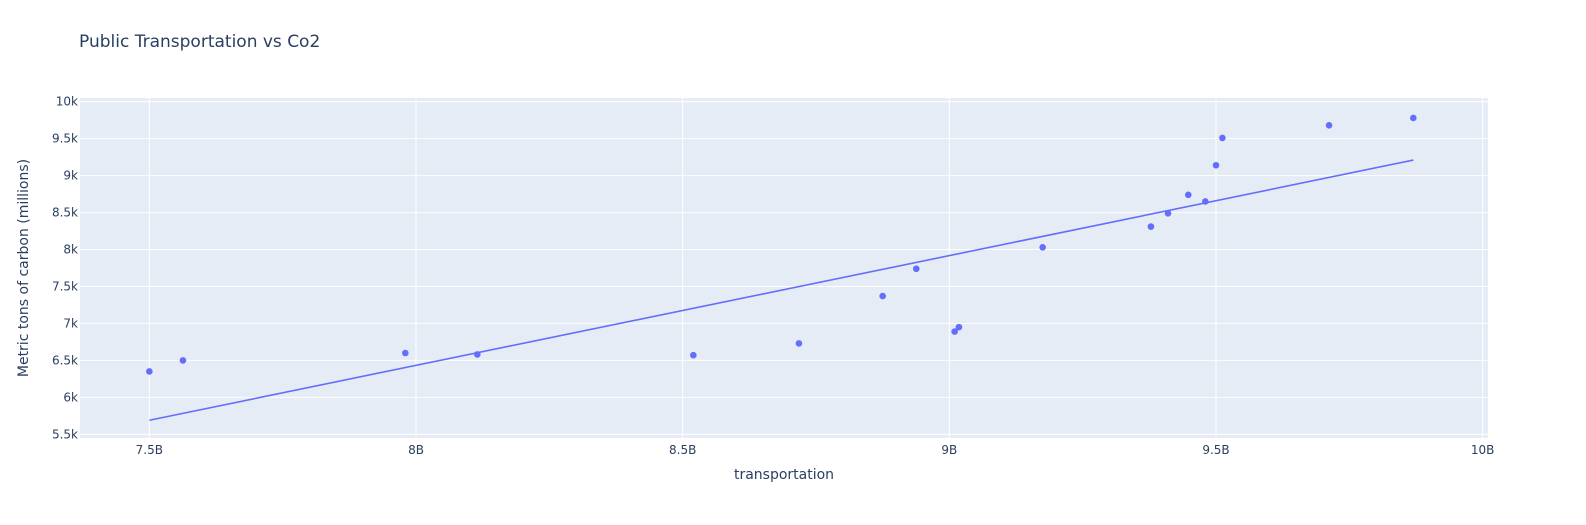 This screenshot has height=525, width=1586. Describe the element at coordinates (682, 450) in the screenshot. I see `x-tick-label: 8.5B` at that location.